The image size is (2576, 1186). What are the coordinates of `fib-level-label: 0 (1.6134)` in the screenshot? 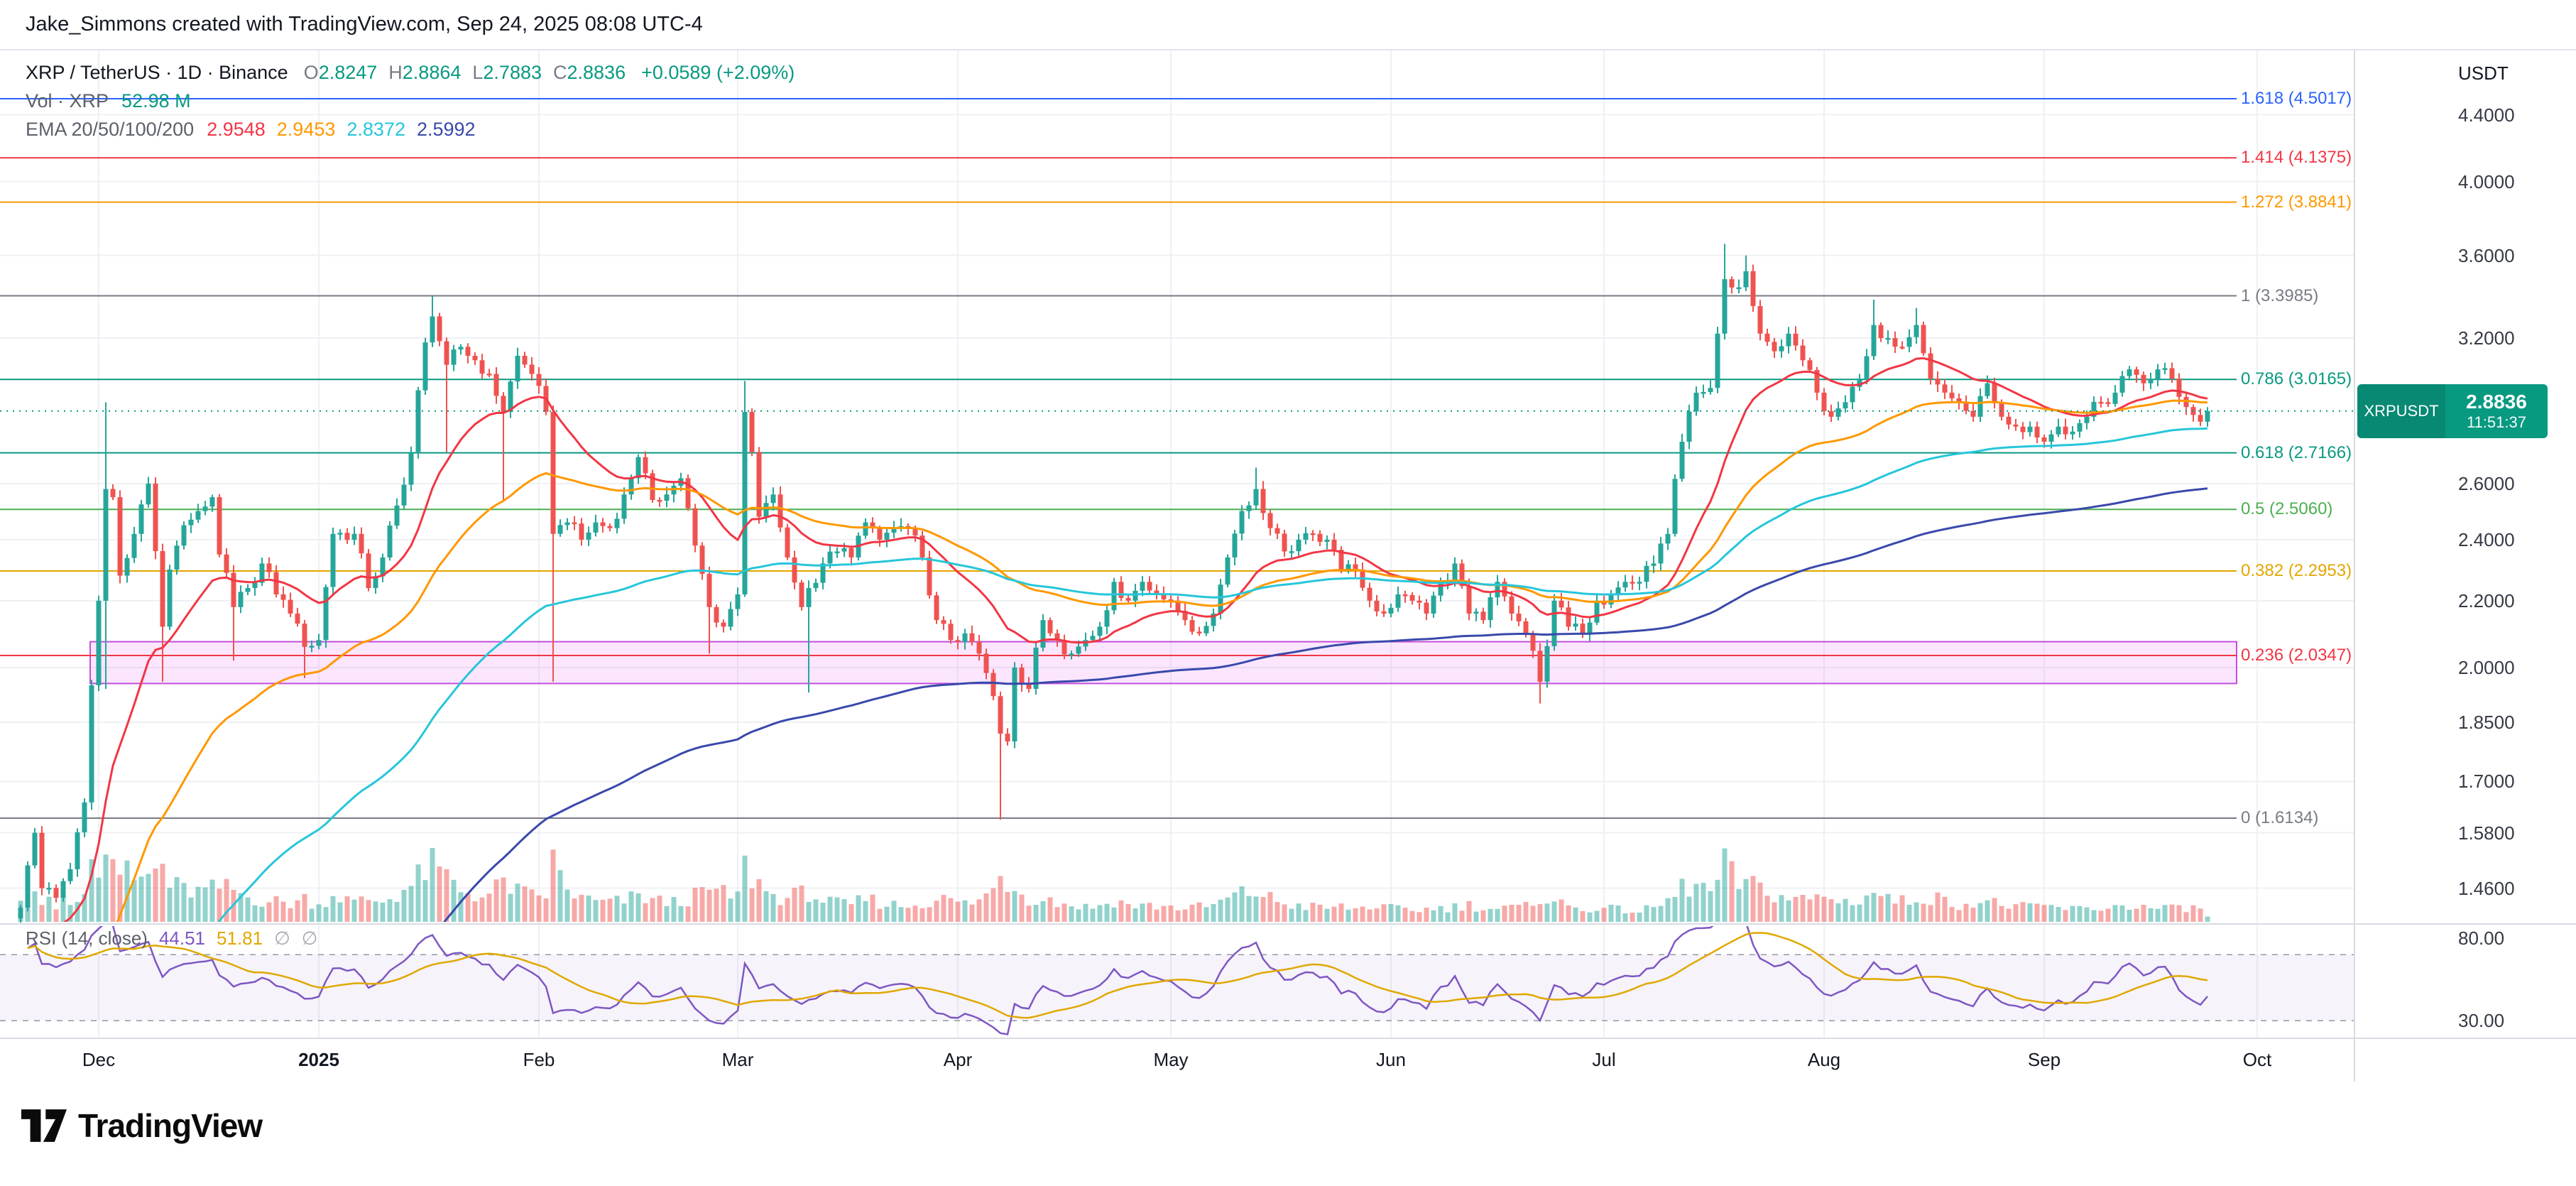 It's located at (2280, 817).